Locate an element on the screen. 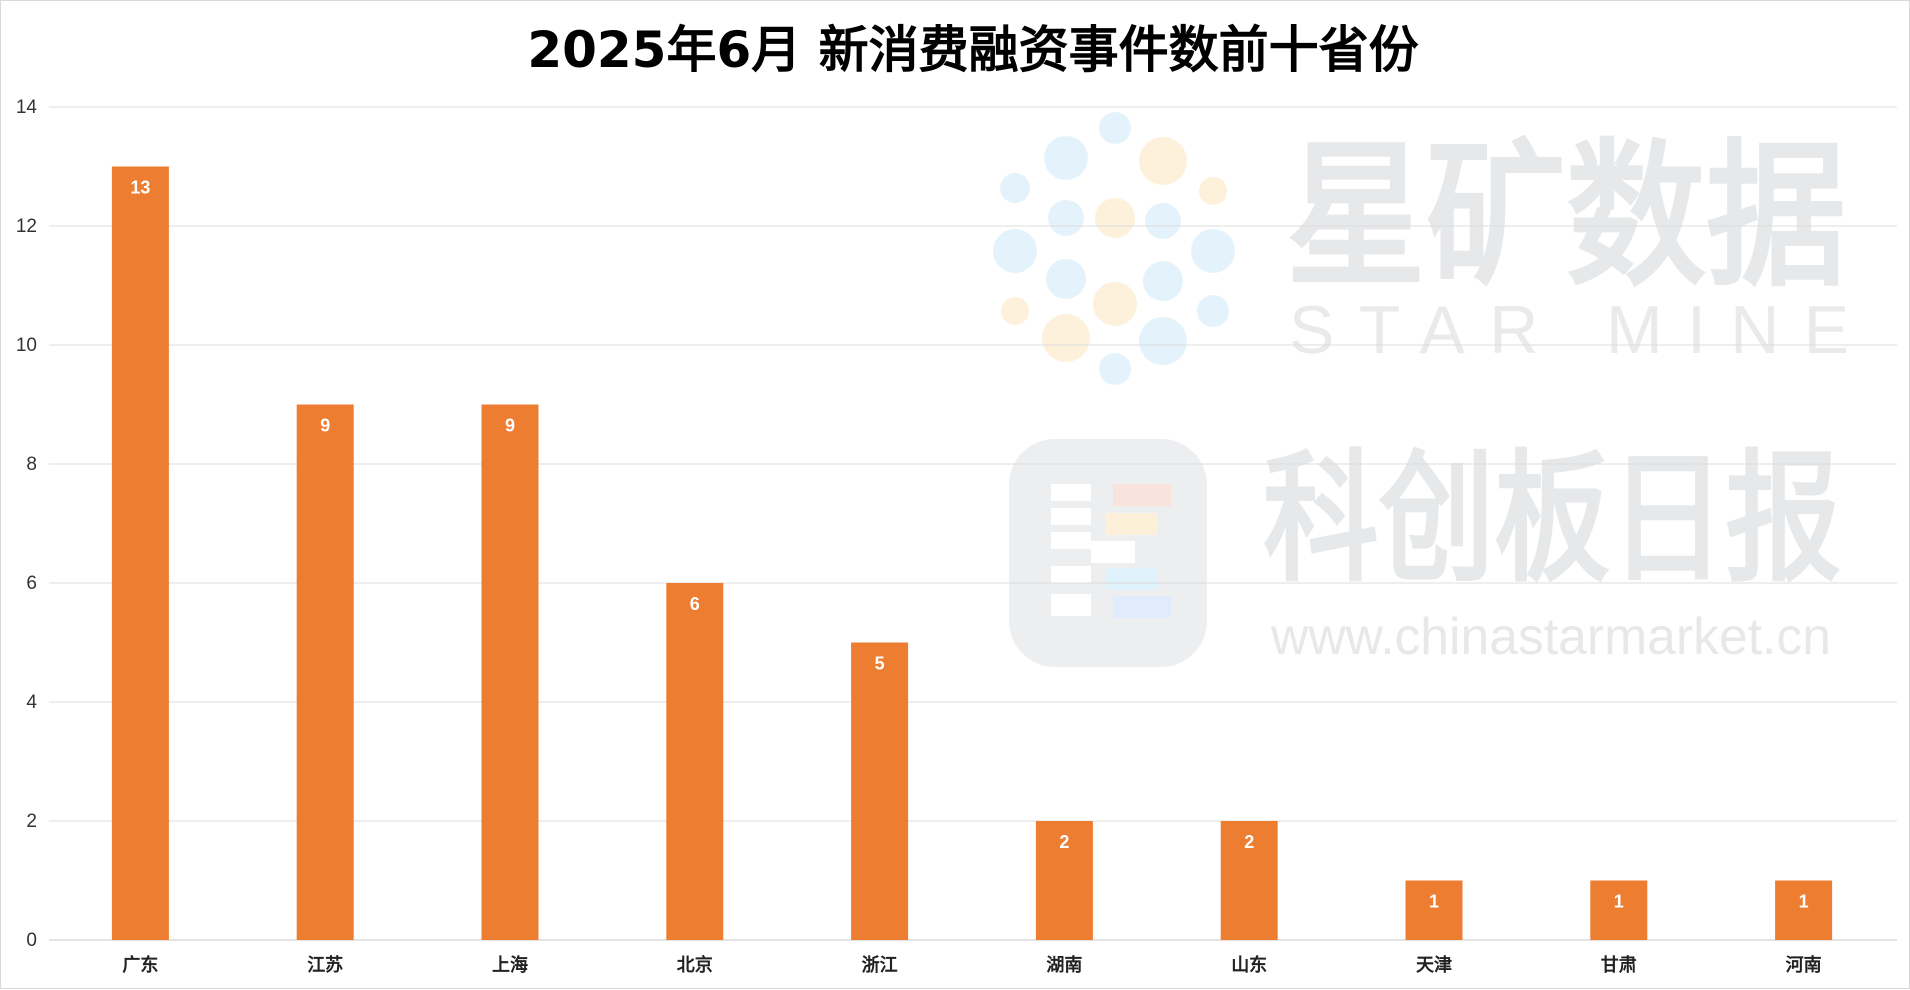 This screenshot has height=990, width=1910. x-tick-label: 山东 is located at coordinates (1249, 965).